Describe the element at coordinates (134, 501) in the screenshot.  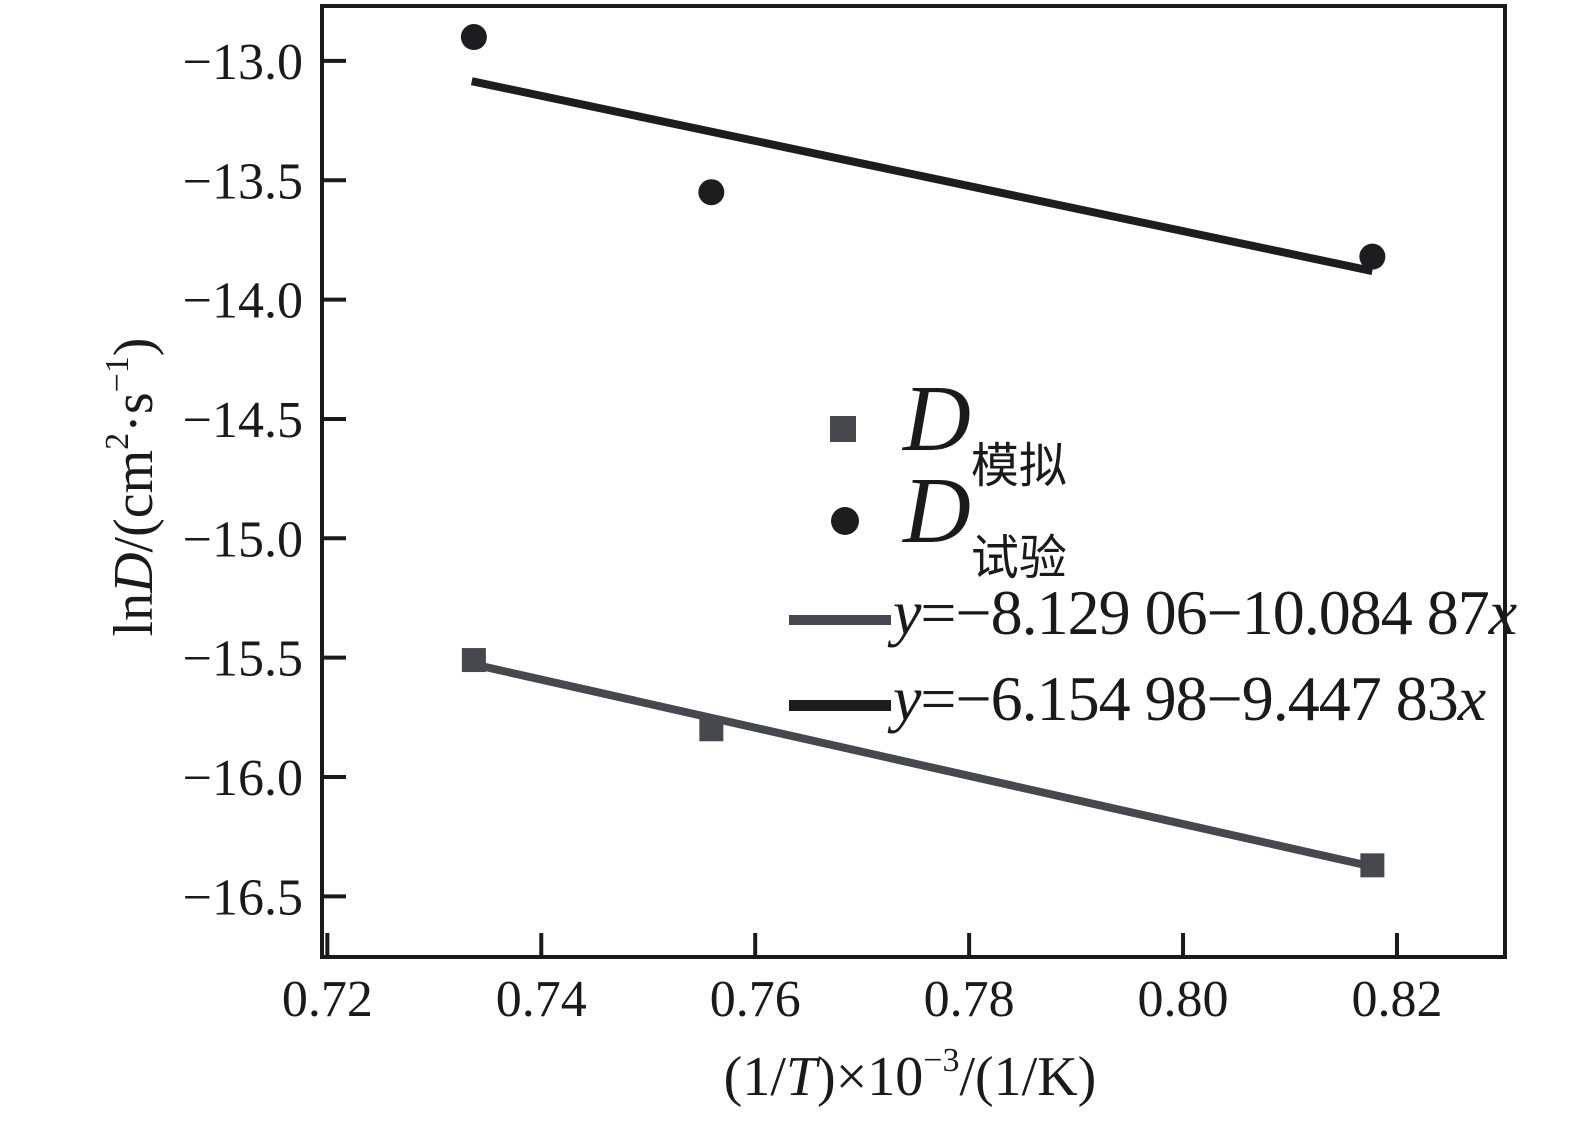
I see `y-title-part: /(cm` at that location.